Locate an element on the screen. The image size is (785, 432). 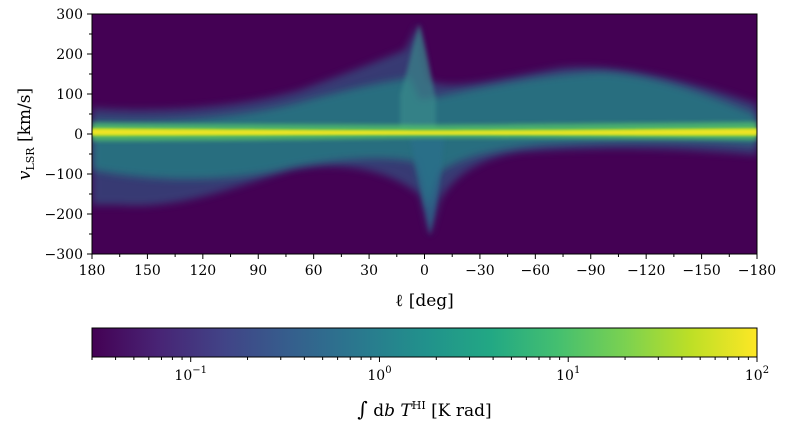
disk-ridge-peak is located at coordinates (424, 132).